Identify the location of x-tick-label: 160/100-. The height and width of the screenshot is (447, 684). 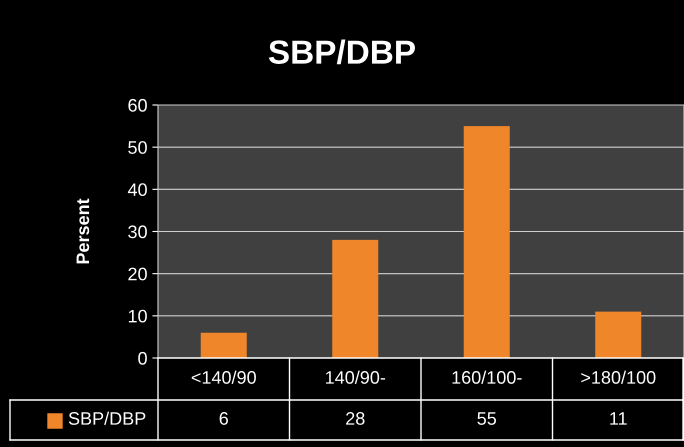
(487, 377).